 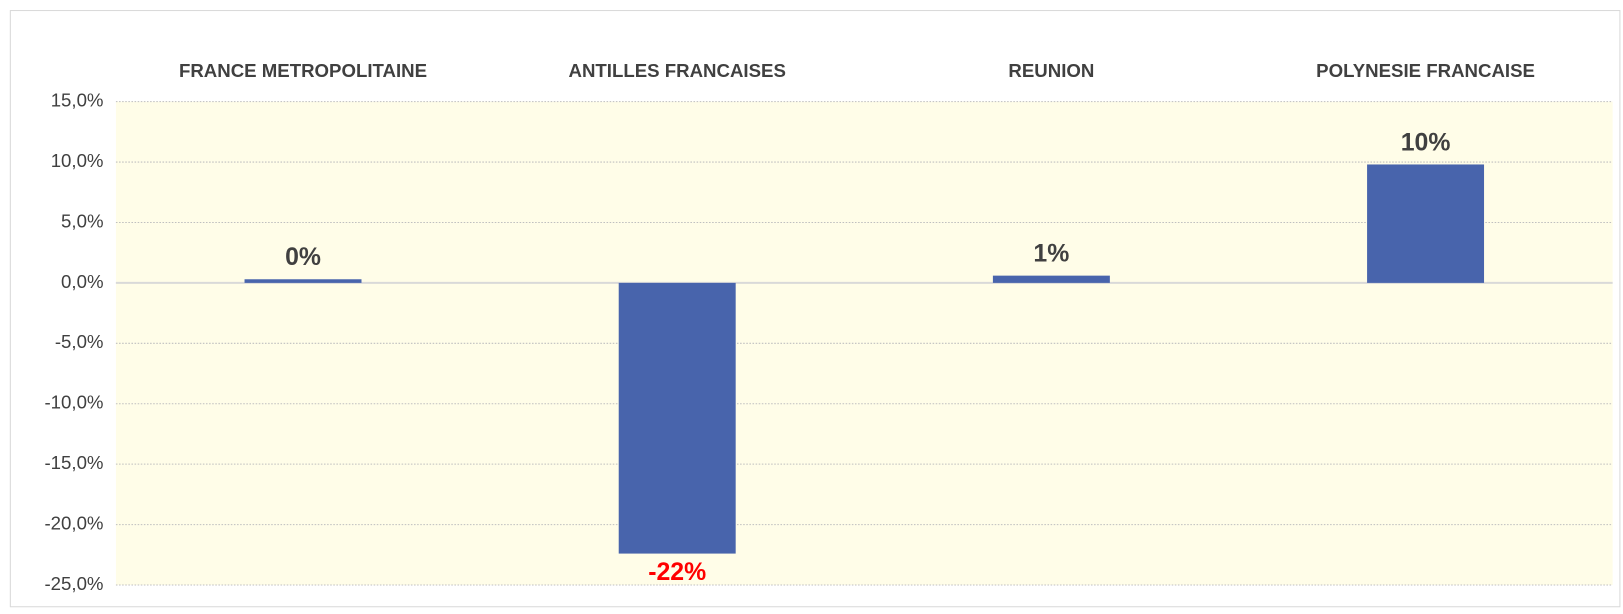 I want to click on x-tick-label: POLYNESIE FRANCAISE, so click(x=1425, y=70).